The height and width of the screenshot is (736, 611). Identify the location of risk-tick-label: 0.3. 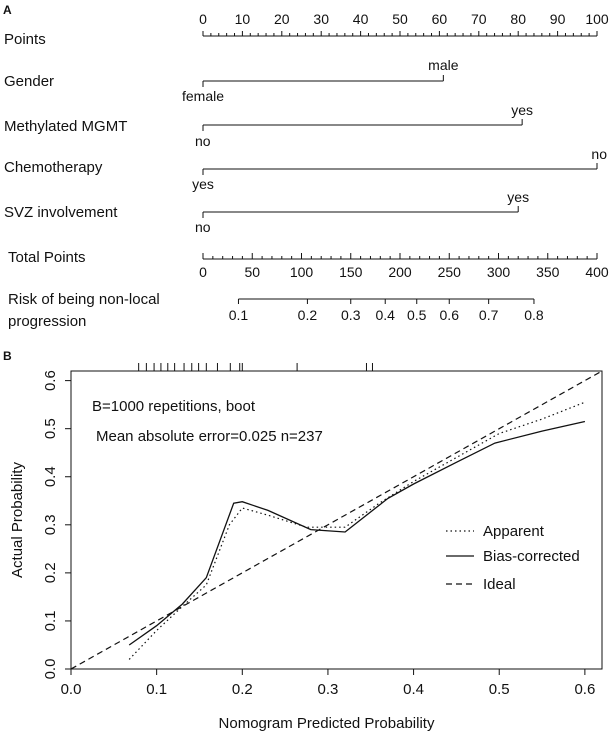
(351, 315).